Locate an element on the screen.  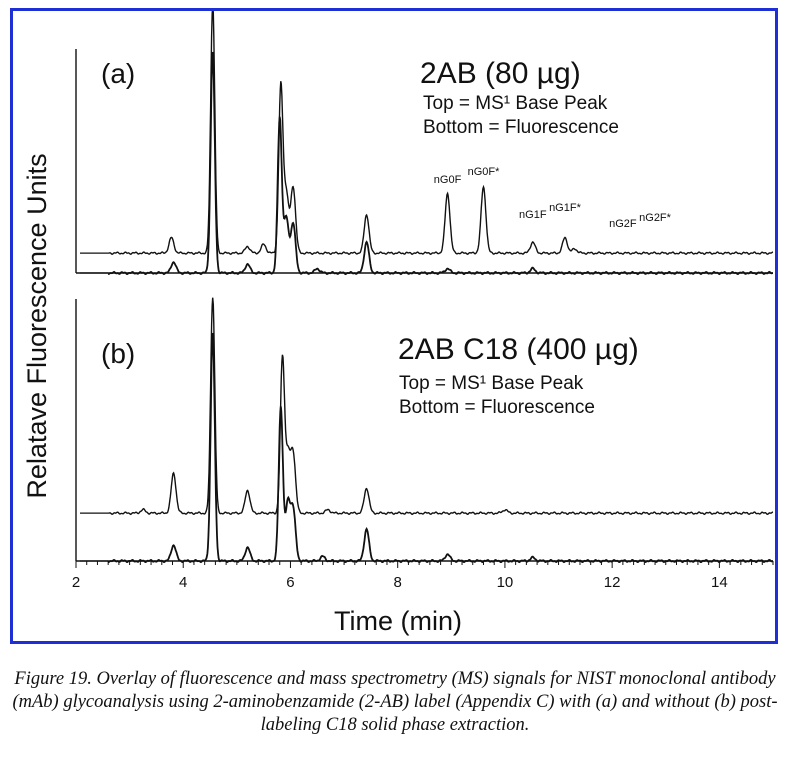
panel-b-subtitle-1: Top = MS¹ Base Peak is located at coordinates (491, 383).